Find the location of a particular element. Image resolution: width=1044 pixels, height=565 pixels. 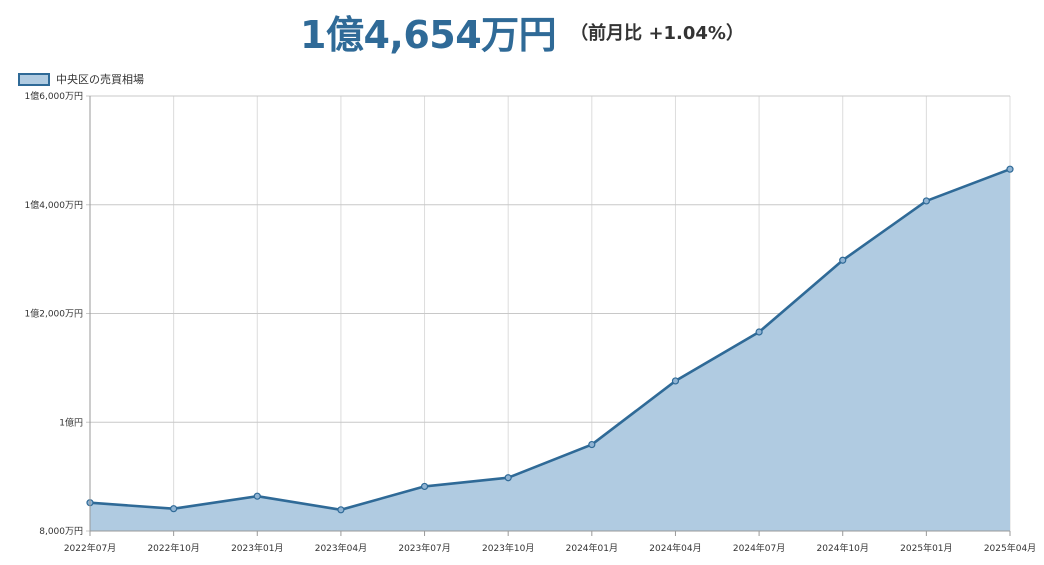

y-tick-label: 1億2,000万円 is located at coordinates (54, 314).